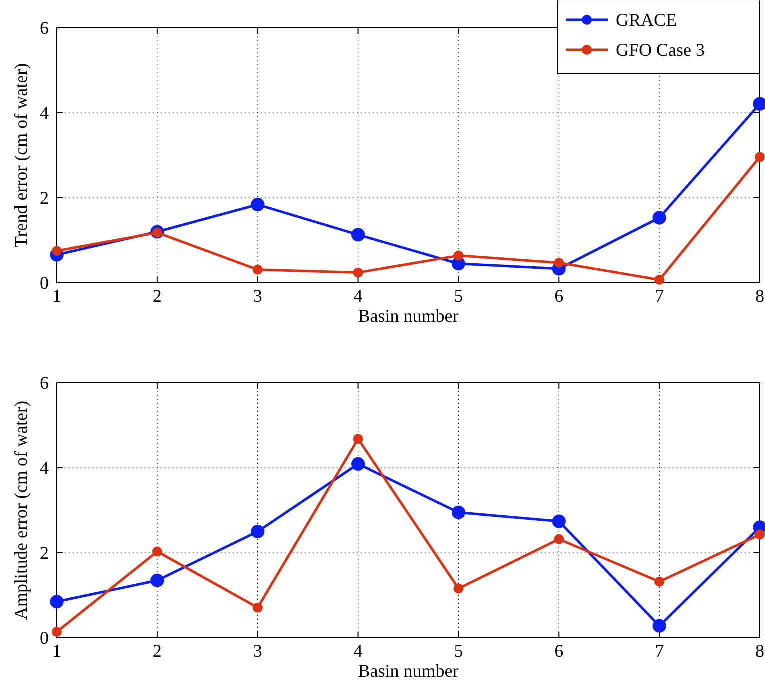  What do you see at coordinates (21, 155) in the screenshot?
I see `y-axis-title: Trend error (cm of water)` at bounding box center [21, 155].